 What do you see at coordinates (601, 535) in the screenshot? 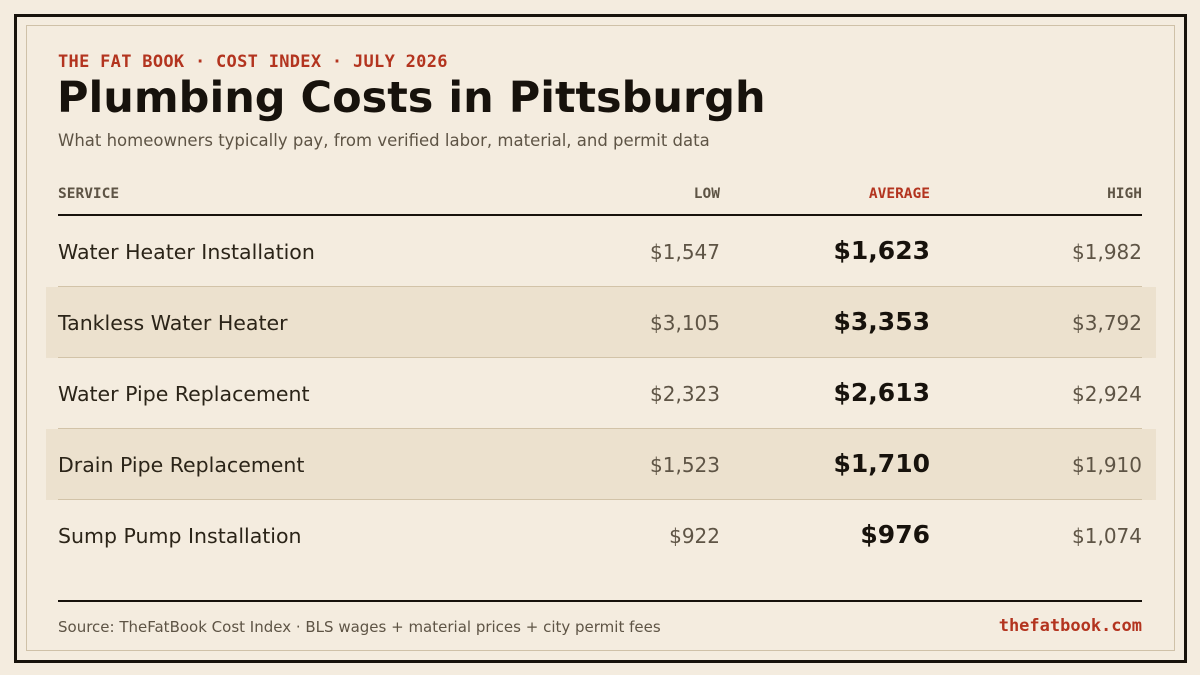
I see `table-row: Sump Pump Installation $922 $976 $1,074` at bounding box center [601, 535].